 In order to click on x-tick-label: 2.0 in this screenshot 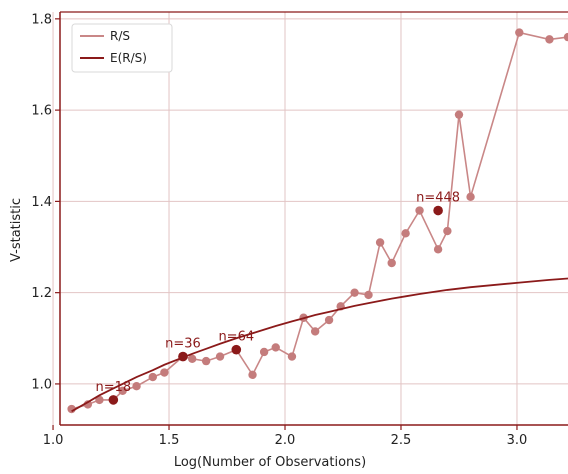, I will do `click(285, 440)`.